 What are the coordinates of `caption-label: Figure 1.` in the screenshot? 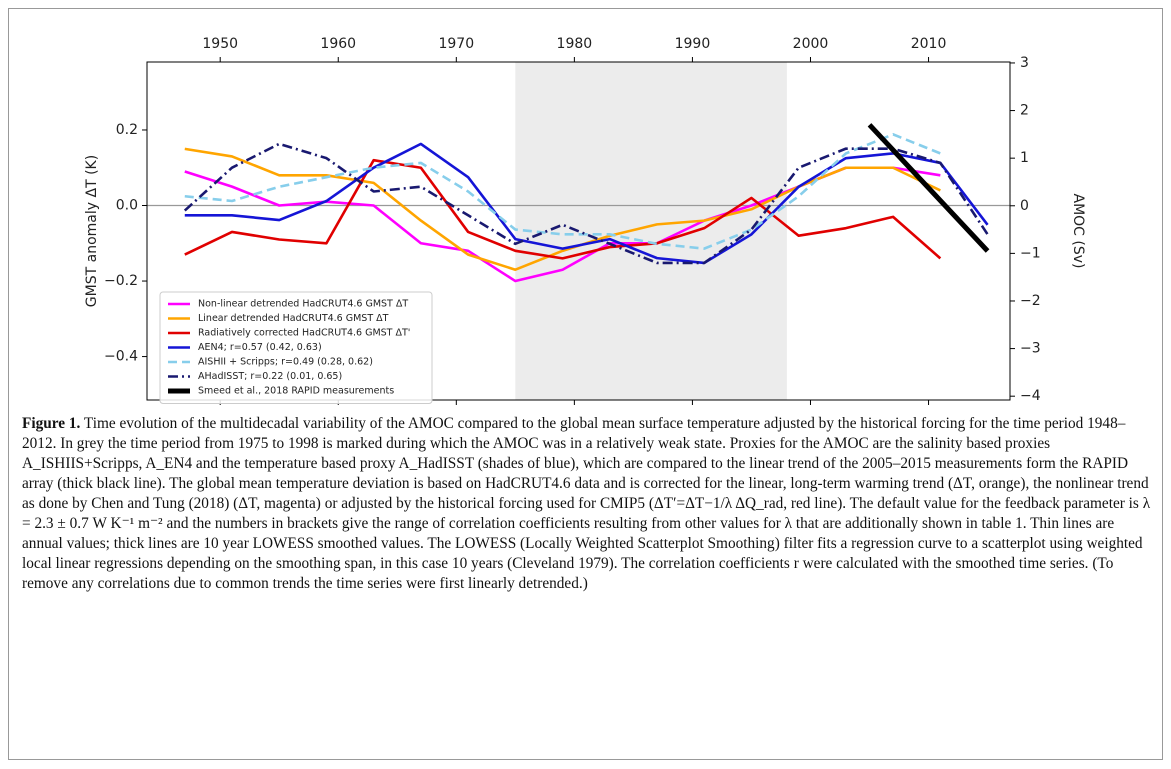 It's located at (51, 423).